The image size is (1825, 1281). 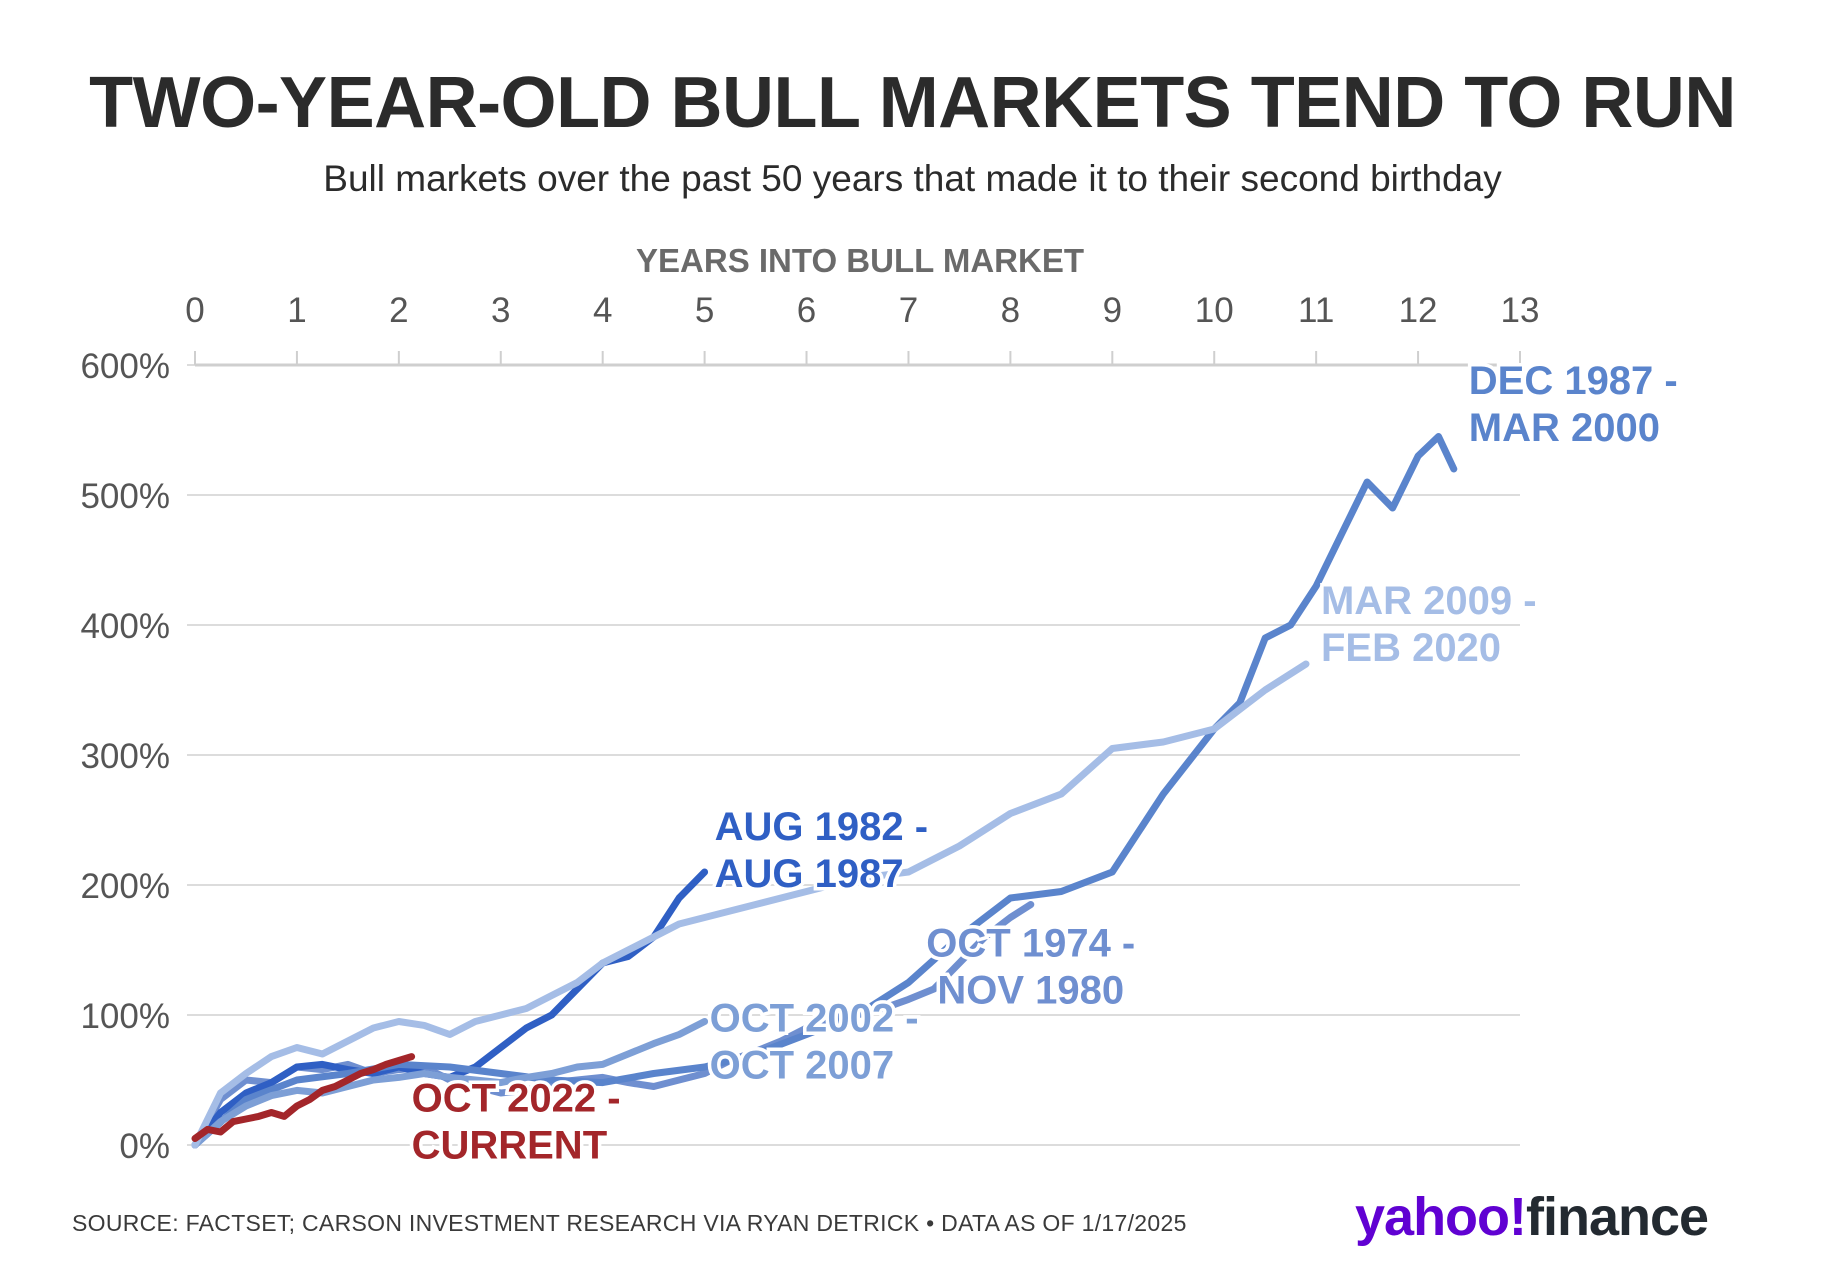 I want to click on y-tick-label: 200%, so click(x=125, y=886).